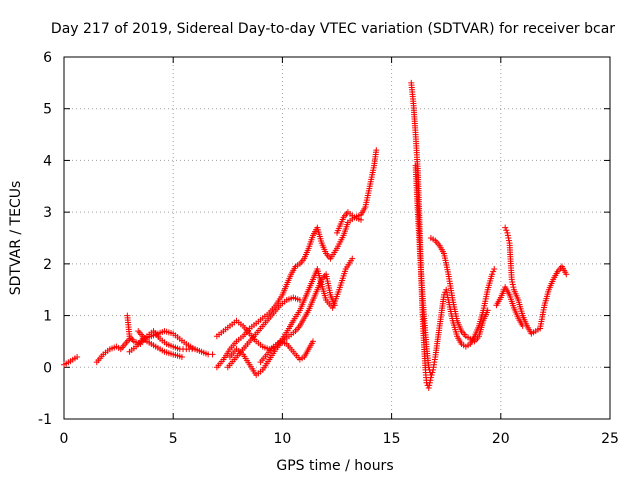 The width and height of the screenshot is (640, 480). Describe the element at coordinates (47, 213) in the screenshot. I see `y-tick-label: 3` at that location.